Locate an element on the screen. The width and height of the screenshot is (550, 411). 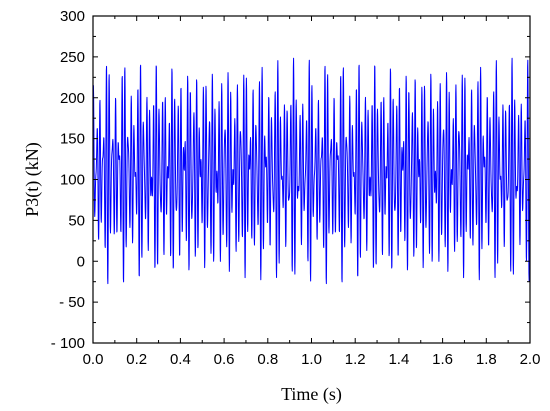
x-tick-label: 0.4 is located at coordinates (180, 359).